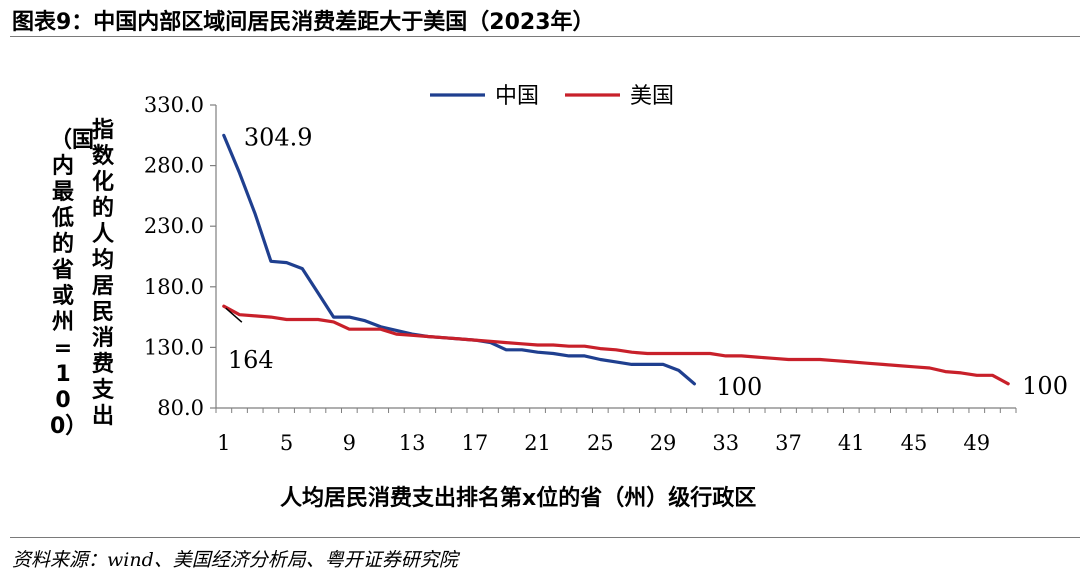  Describe the element at coordinates (102, 273) in the screenshot. I see `y-axis-label: 指数化的人均居民消费支出` at that location.